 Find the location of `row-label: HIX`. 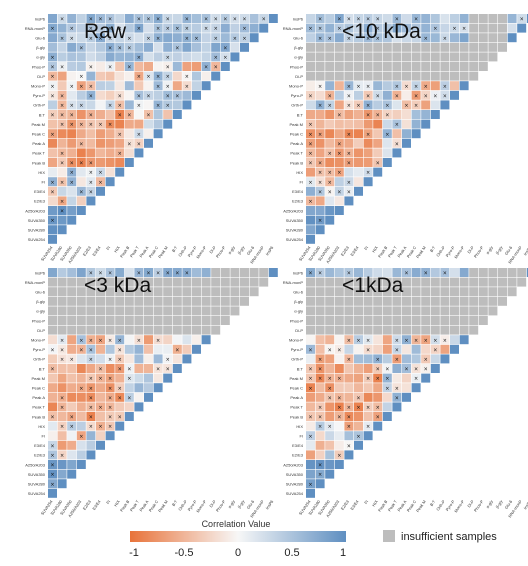

row-label: HIX is located at coordinates (299, 426).